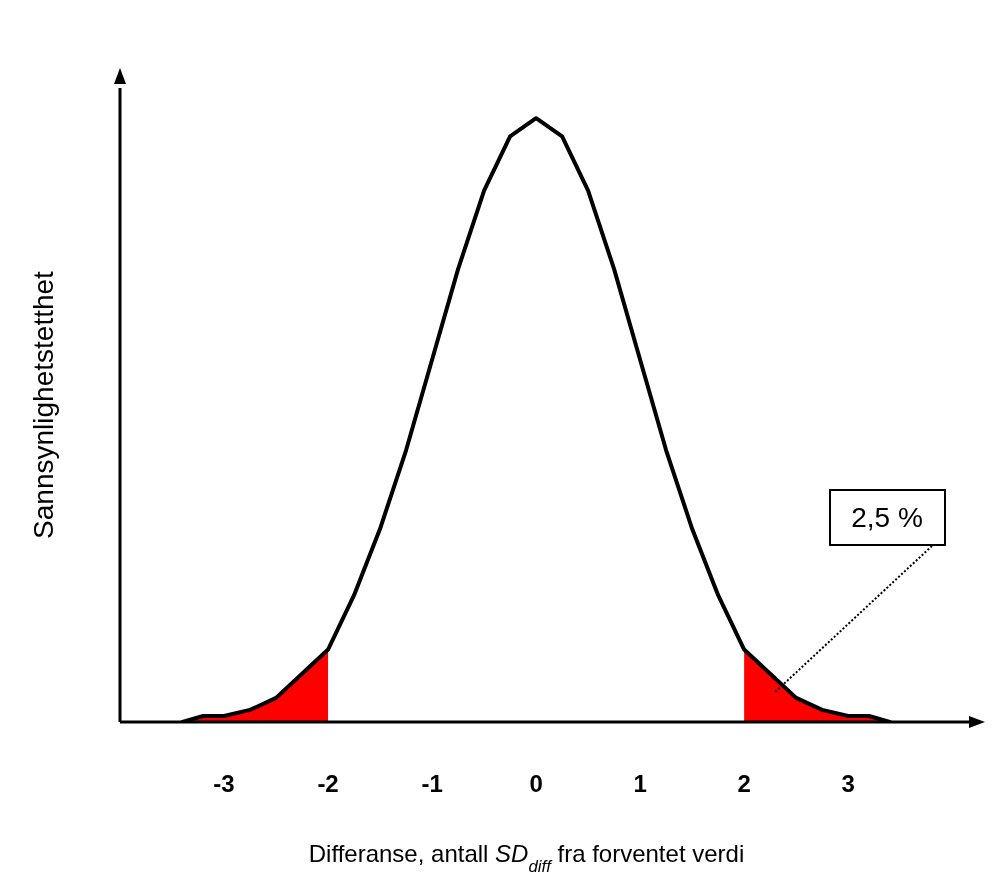  What do you see at coordinates (887, 517) in the screenshot?
I see `annotation: 2,5 %` at bounding box center [887, 517].